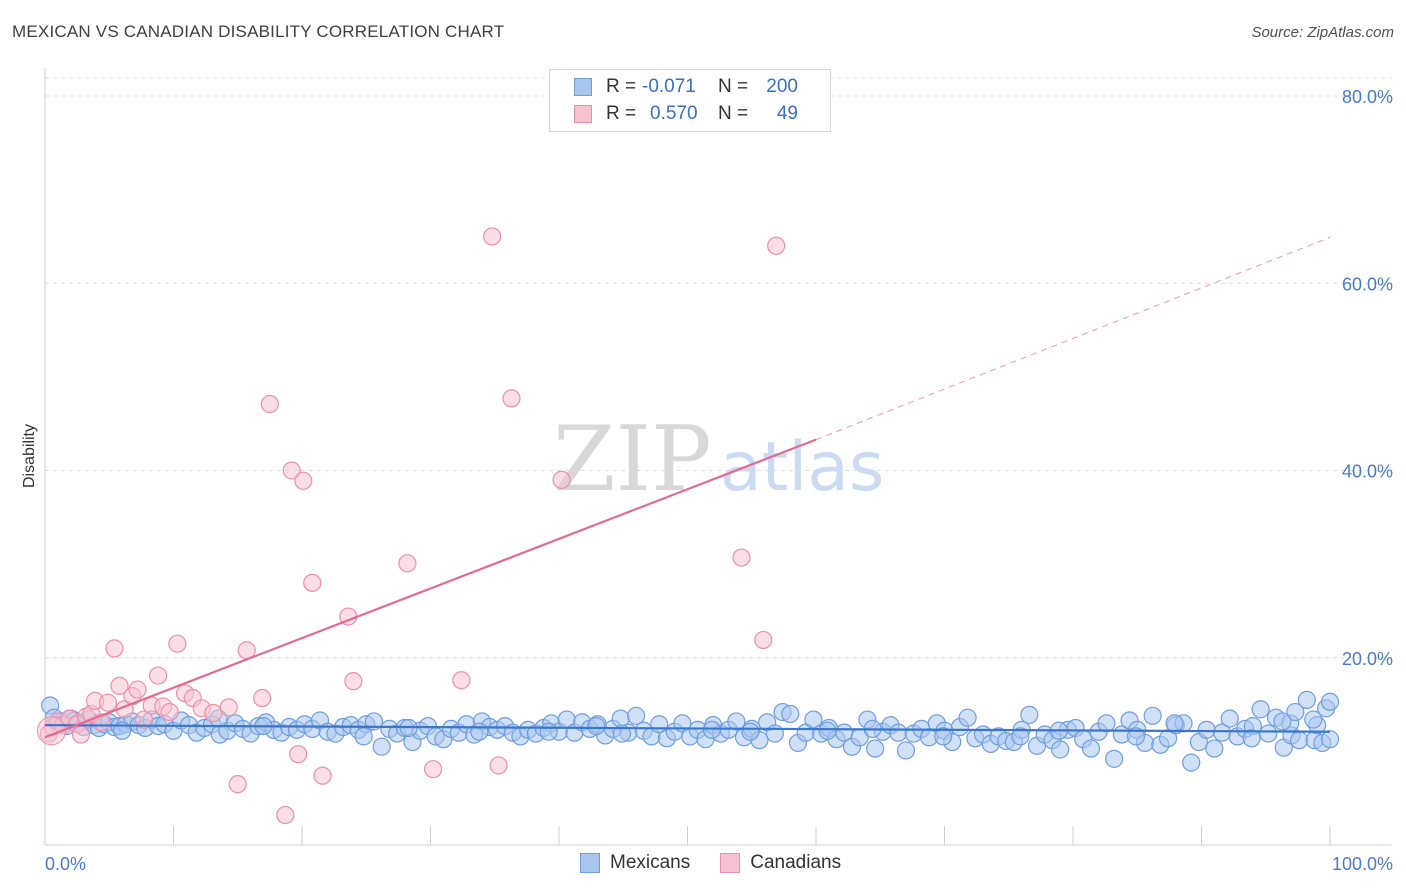 The image size is (1406, 892). What do you see at coordinates (1367, 378) in the screenshot?
I see `y-tick-labels: 20.0% 40.0% 60.0% 80.0%` at bounding box center [1367, 378].